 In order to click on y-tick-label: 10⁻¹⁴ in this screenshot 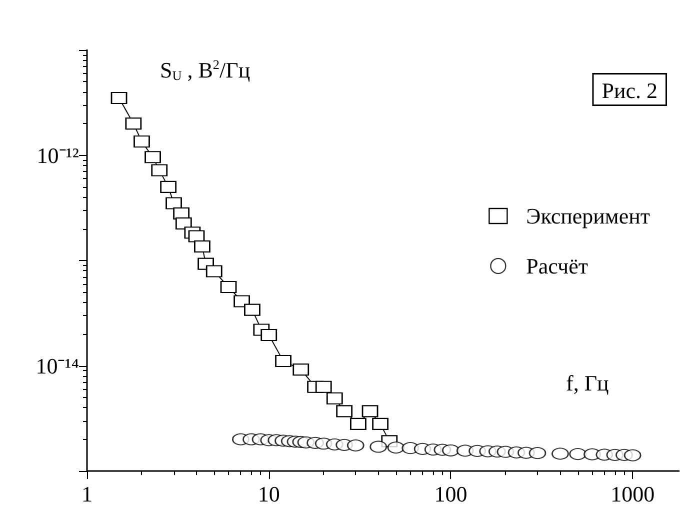, I will do `click(58, 365)`.